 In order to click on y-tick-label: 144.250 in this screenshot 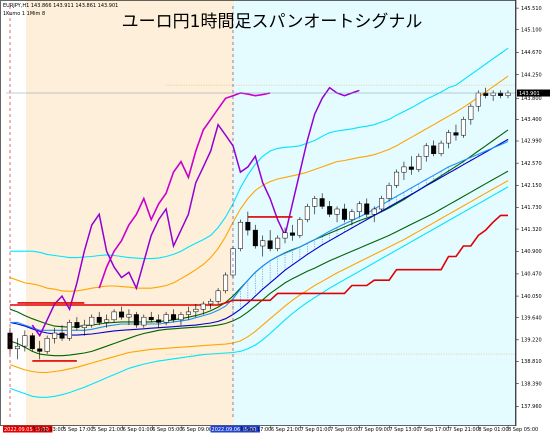, I will do `click(531, 75)`.